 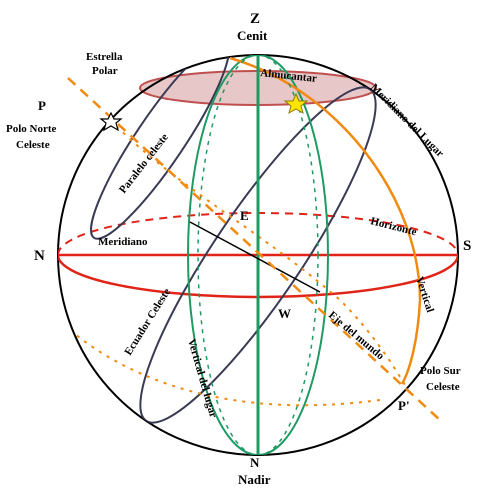 I want to click on zenith-letter: Z, so click(x=255, y=19).